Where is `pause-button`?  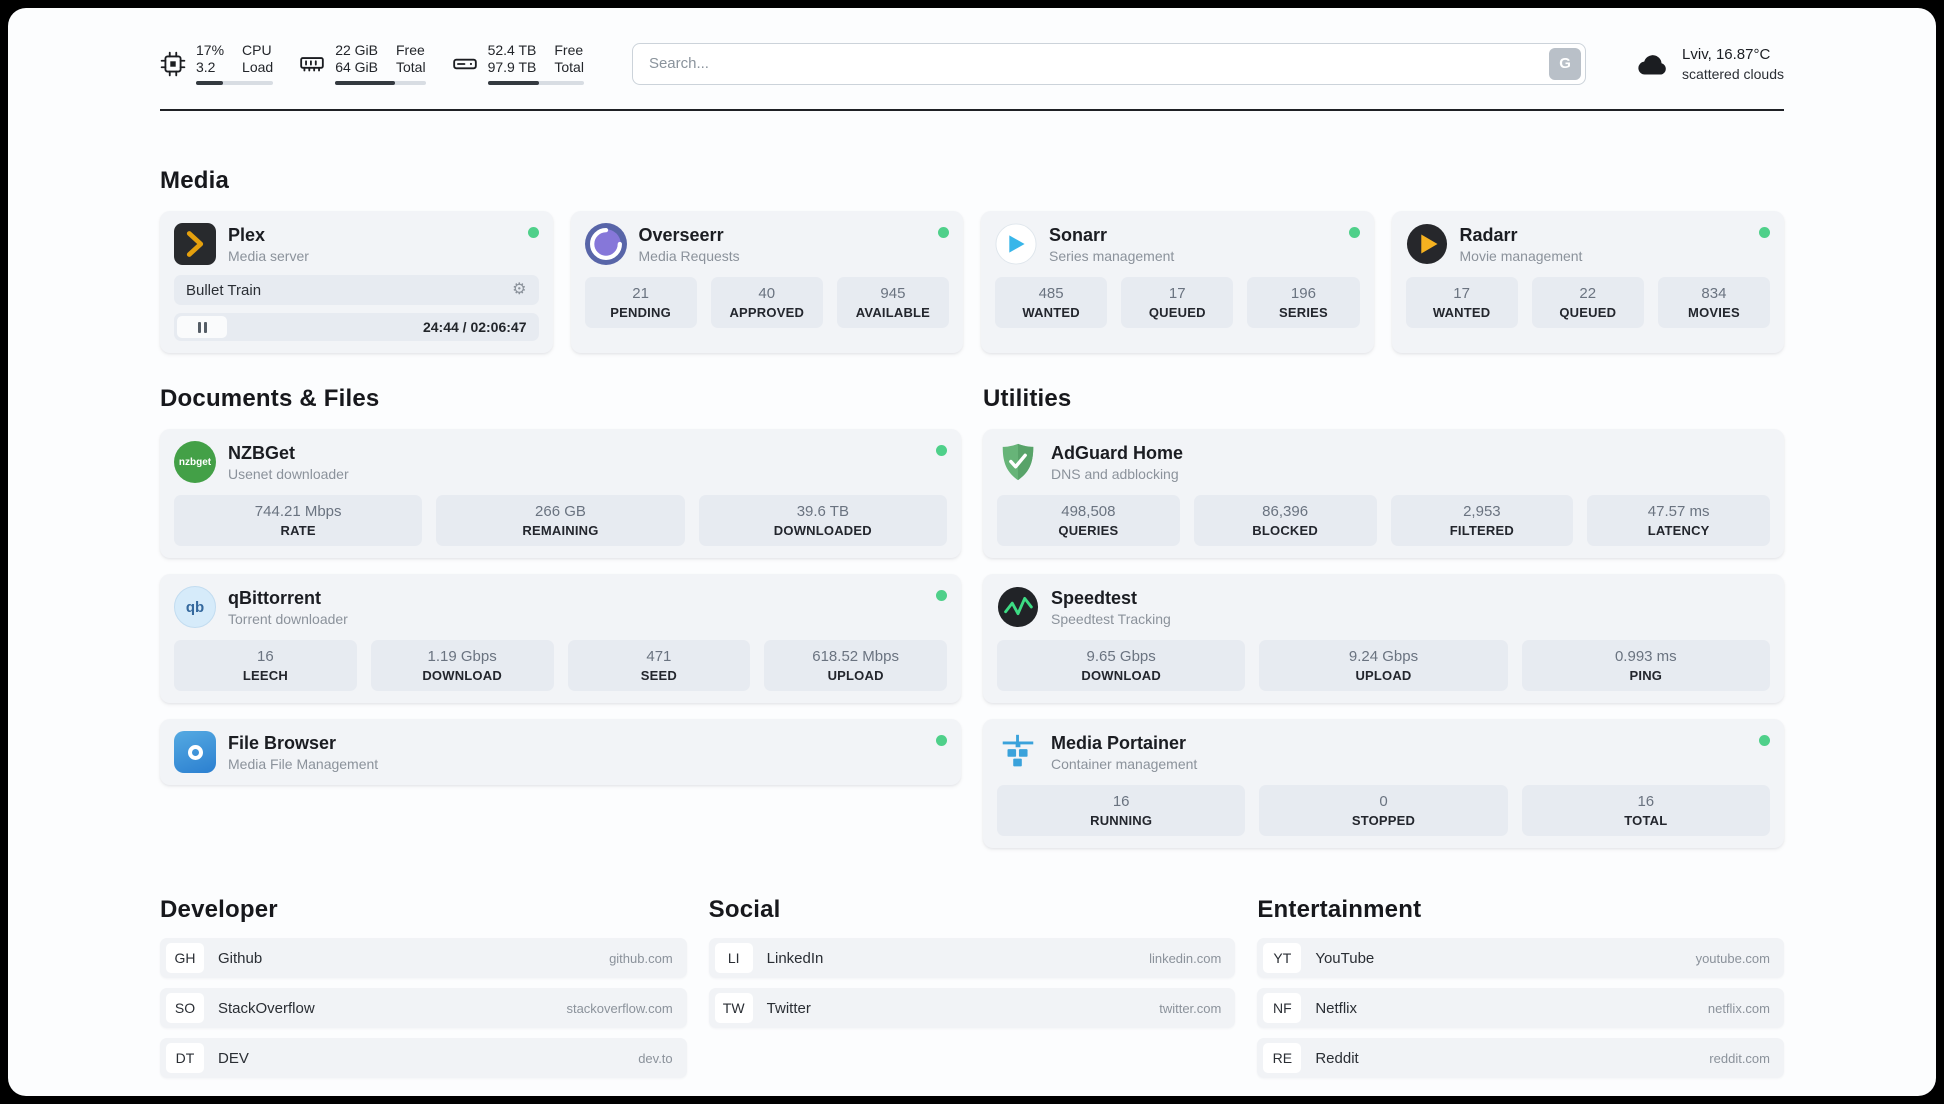
pause-button is located at coordinates (202, 327).